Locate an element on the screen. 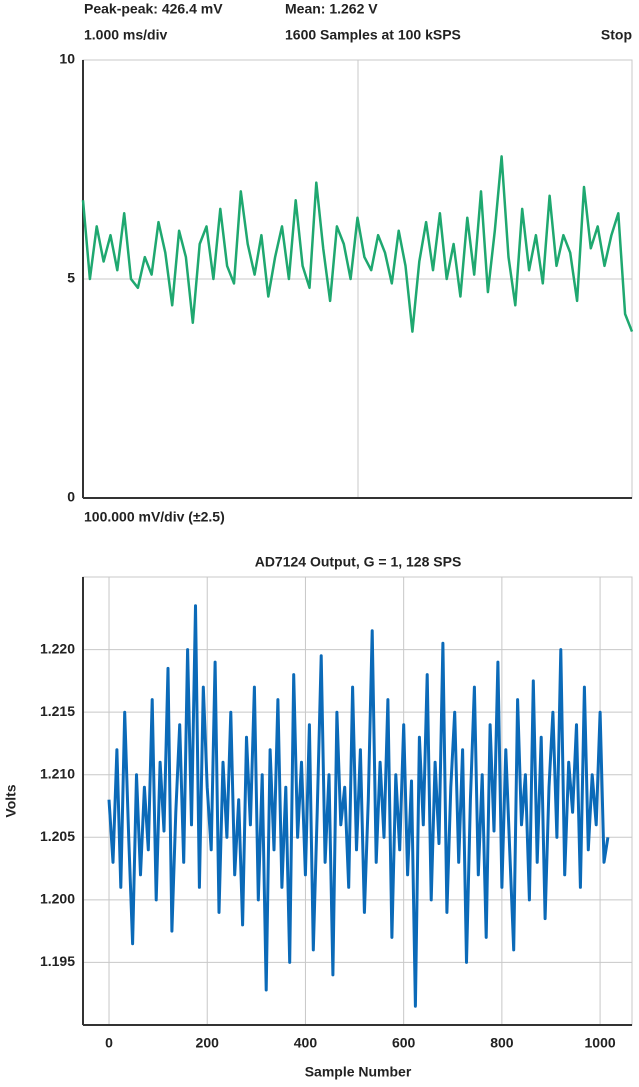 This screenshot has height=1087, width=639. annotation: Stop is located at coordinates (616, 35).